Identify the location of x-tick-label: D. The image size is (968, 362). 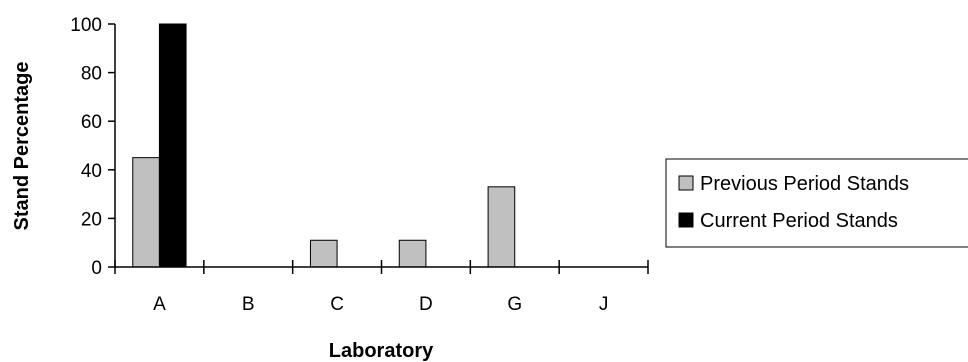
(426, 304).